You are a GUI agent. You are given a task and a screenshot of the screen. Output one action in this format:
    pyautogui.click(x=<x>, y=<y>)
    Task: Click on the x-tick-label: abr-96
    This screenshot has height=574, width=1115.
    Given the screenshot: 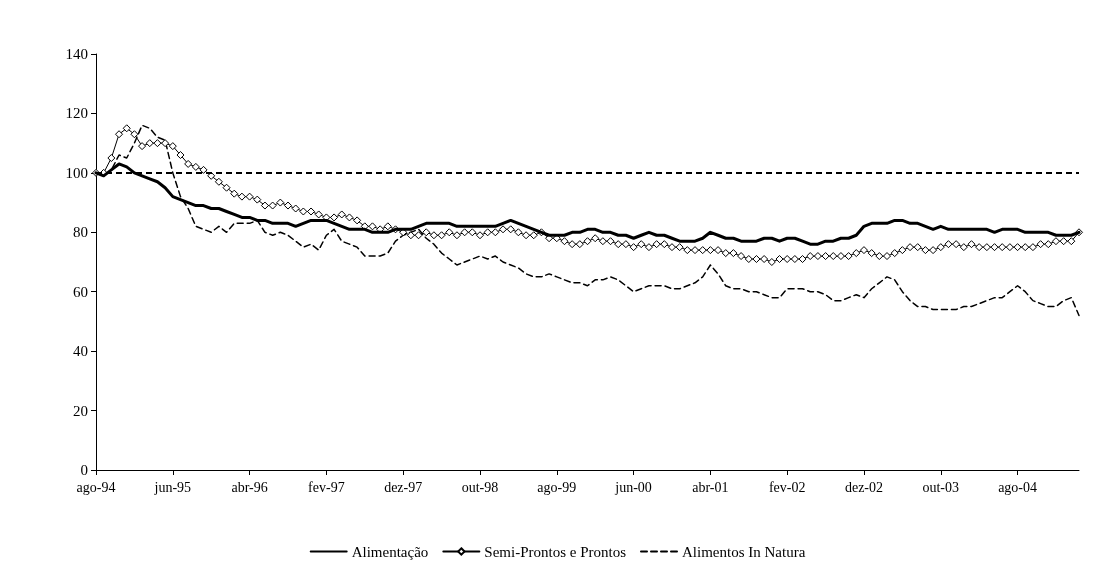 What is the action you would take?
    pyautogui.click(x=249, y=487)
    